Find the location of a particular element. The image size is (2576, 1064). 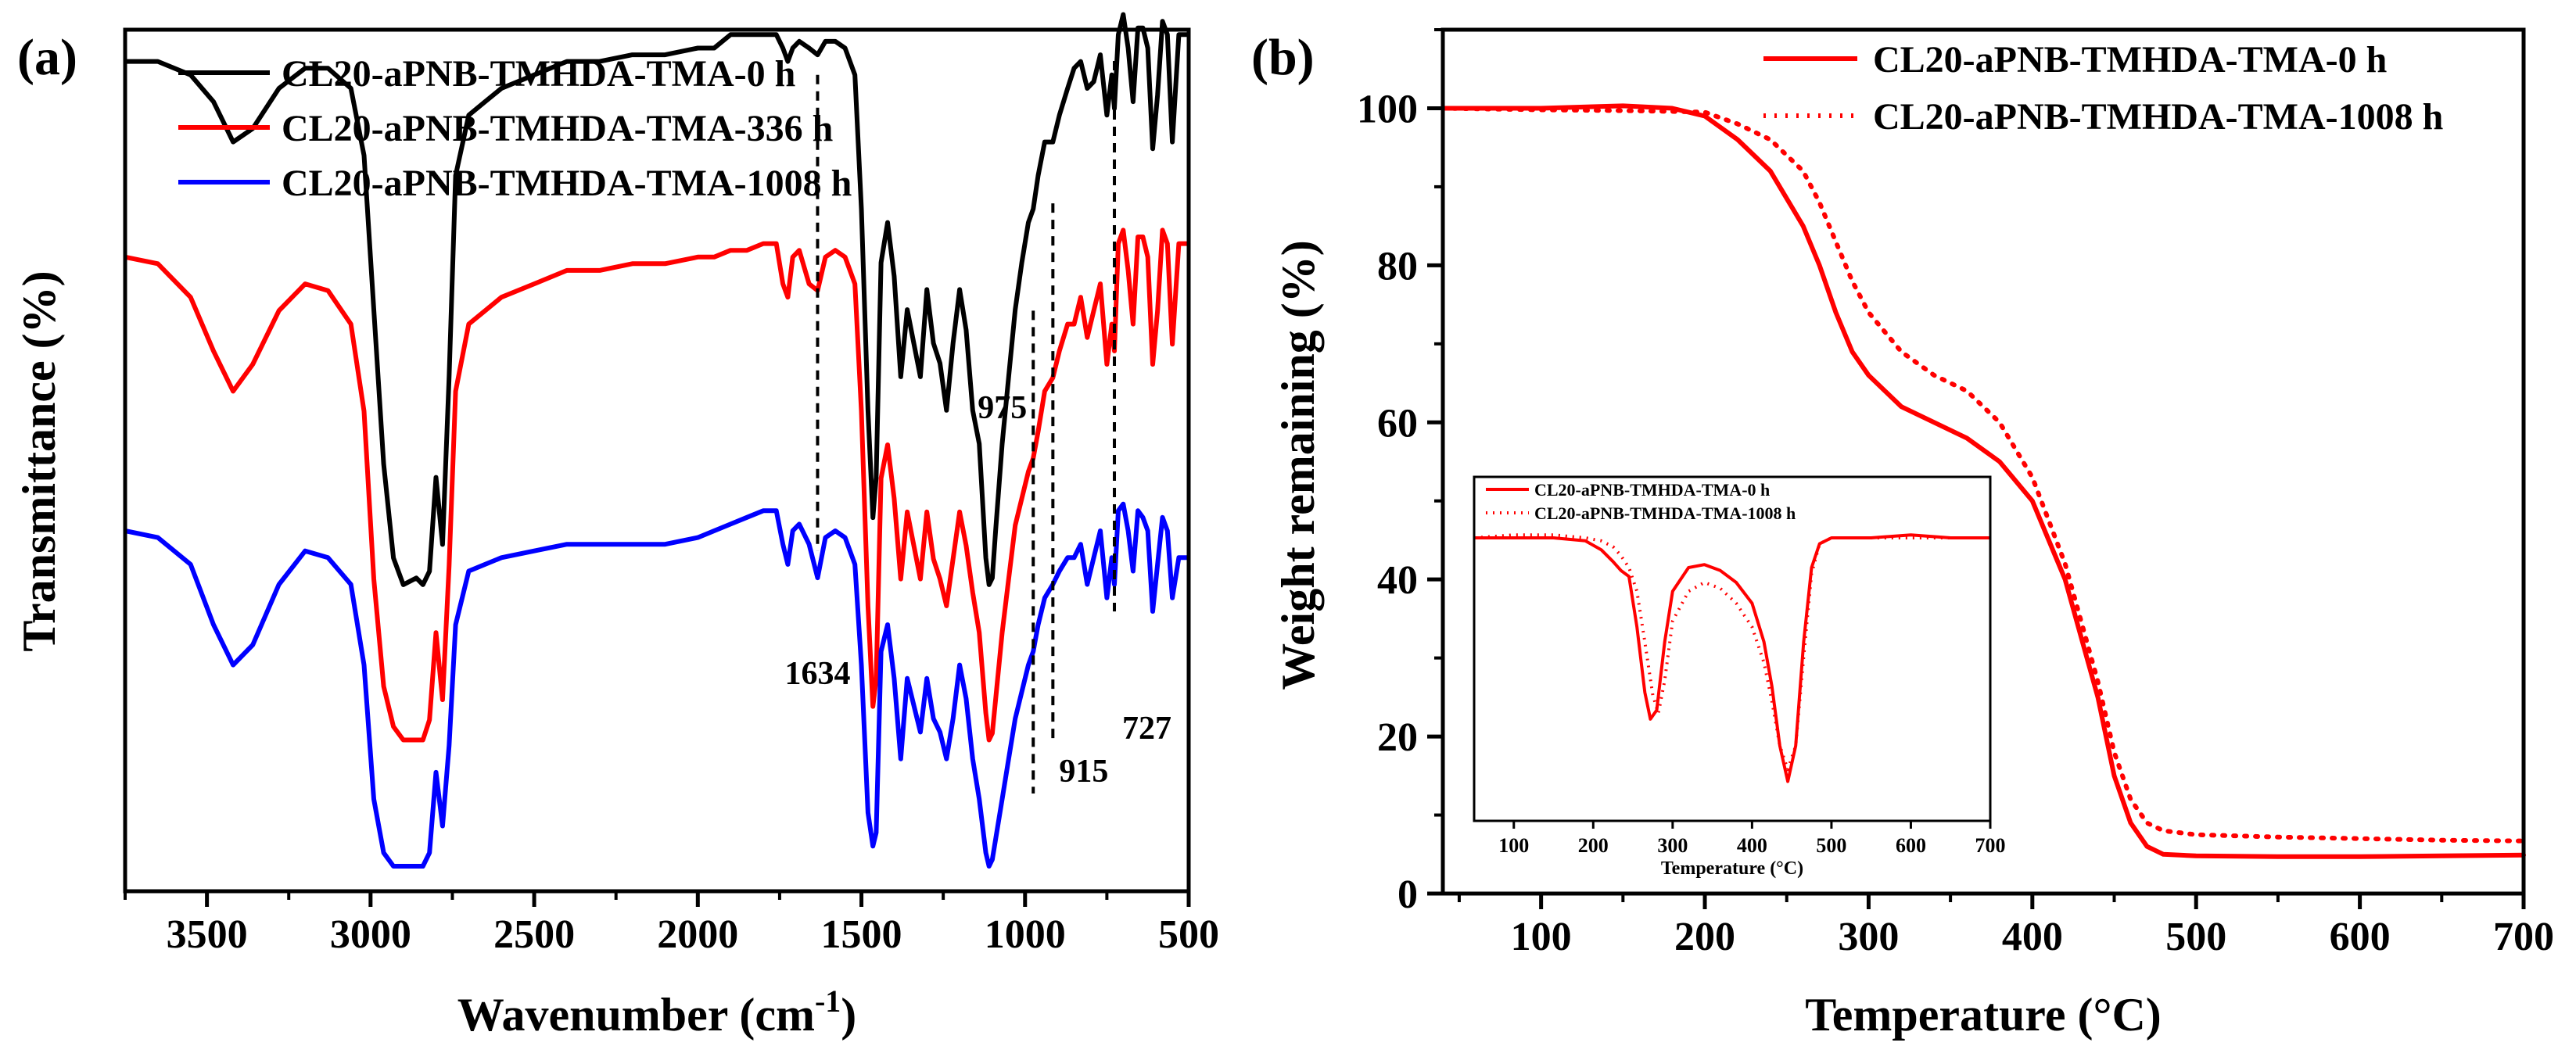

panel-a-y-axis-label: Transmittance (%) is located at coordinates (39, 460).